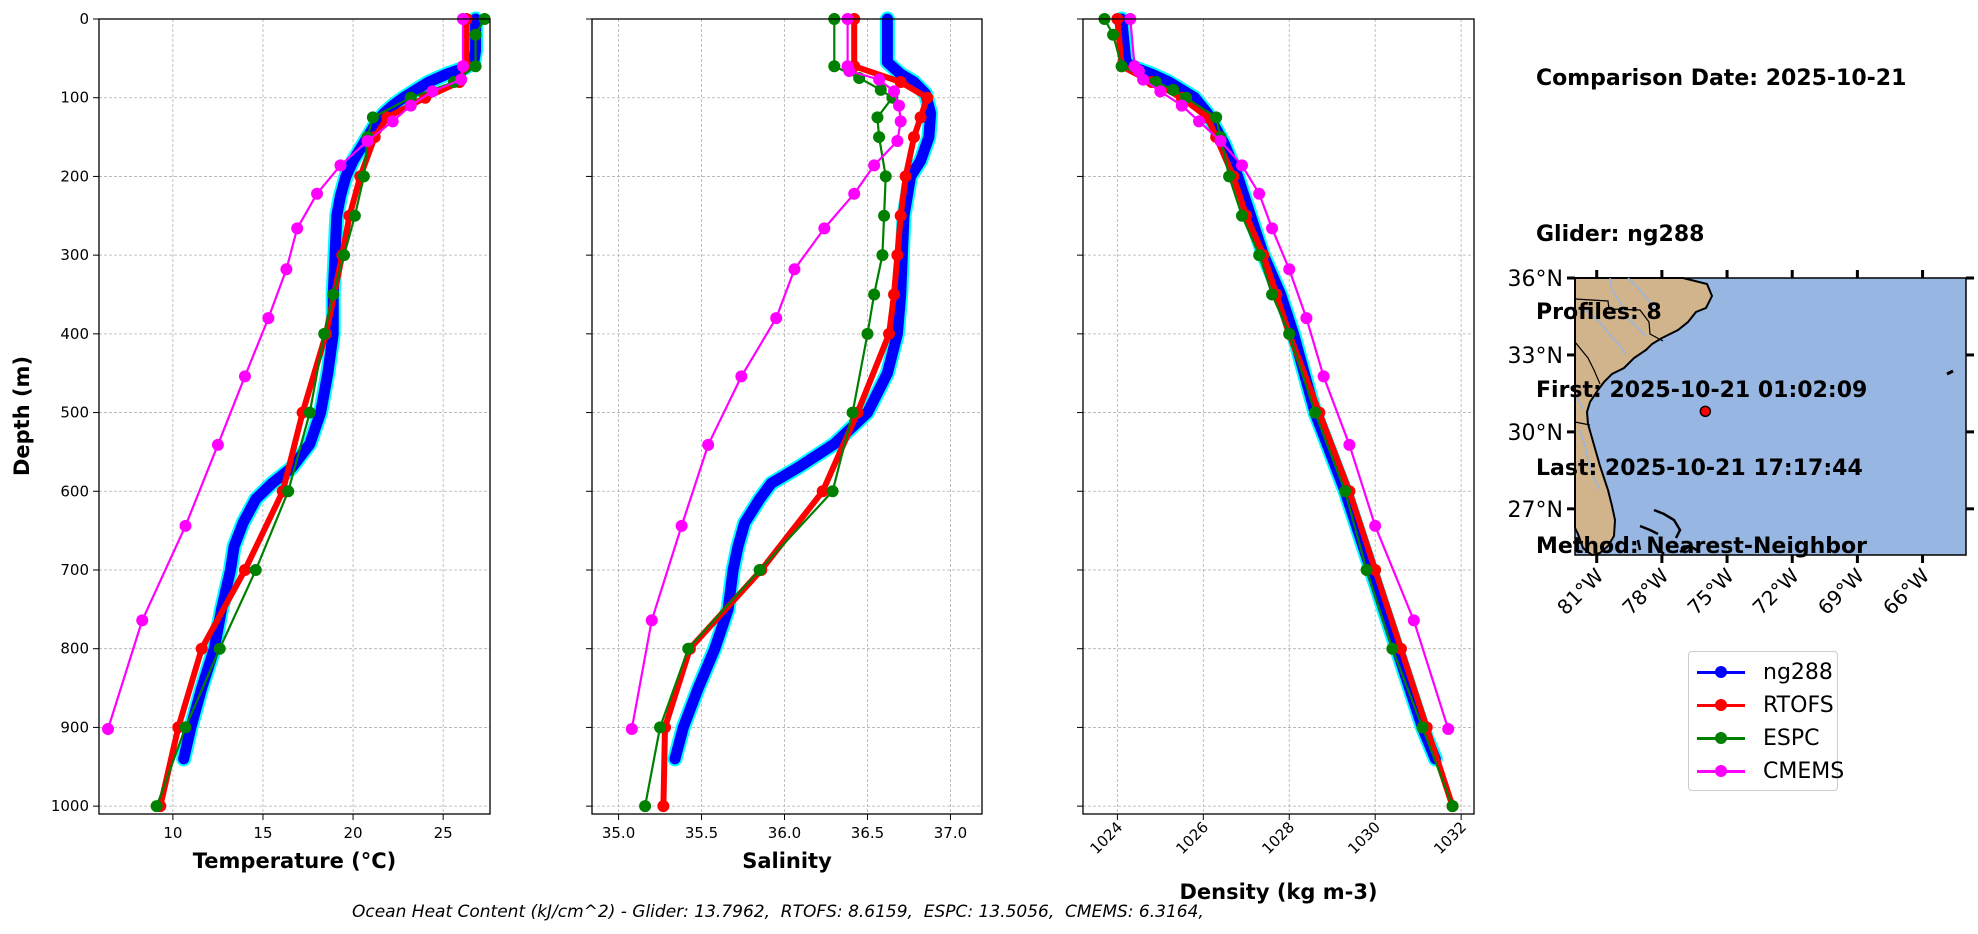  I want to click on legend-label: ng288, so click(1798, 672).